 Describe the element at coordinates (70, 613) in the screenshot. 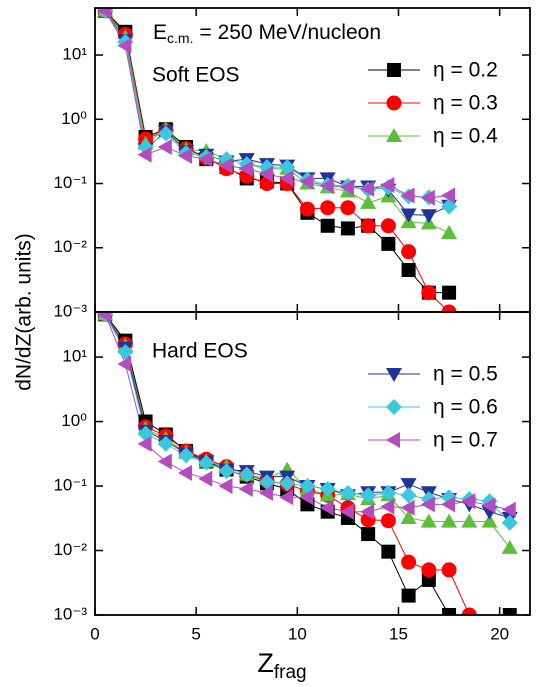

I see `y-tick-label: 10⁻³` at that location.